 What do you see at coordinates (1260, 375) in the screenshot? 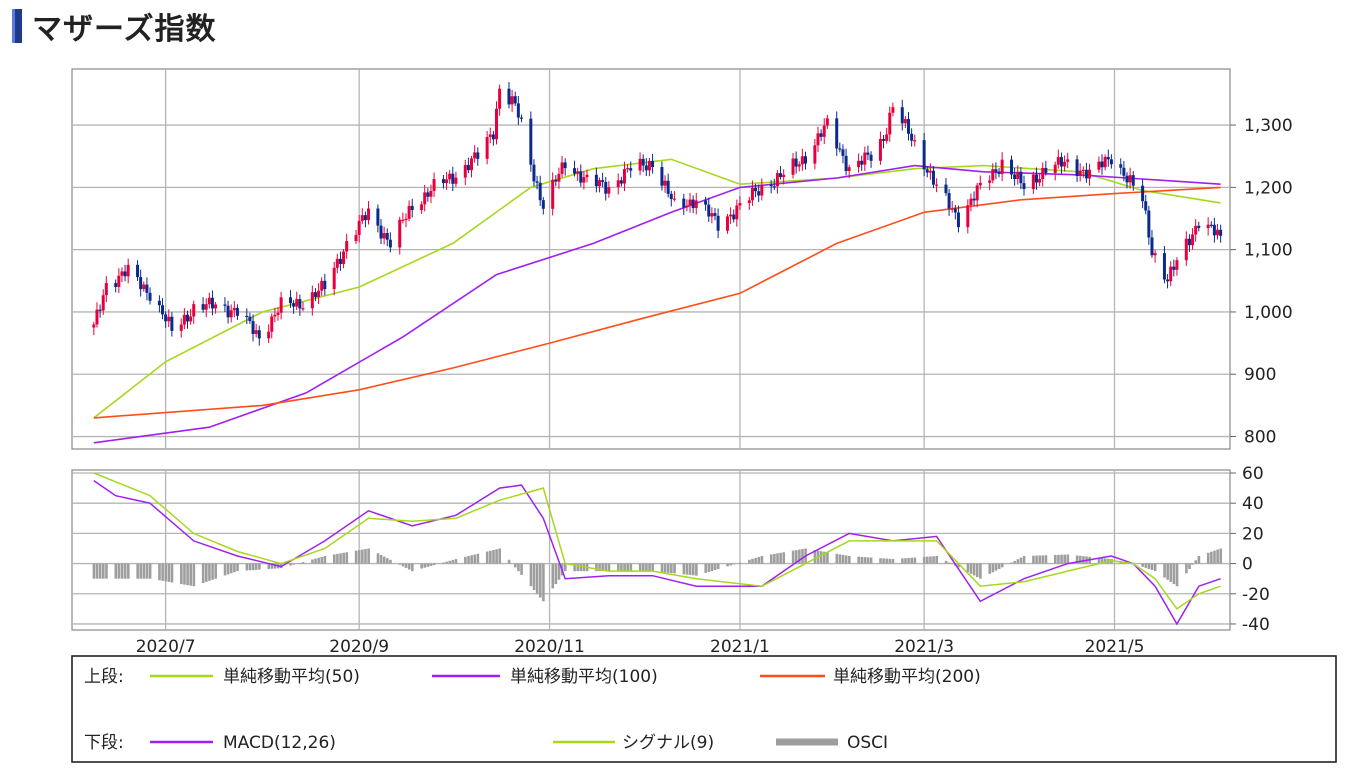
I see `upper-y-tick-label: 900` at bounding box center [1260, 375].